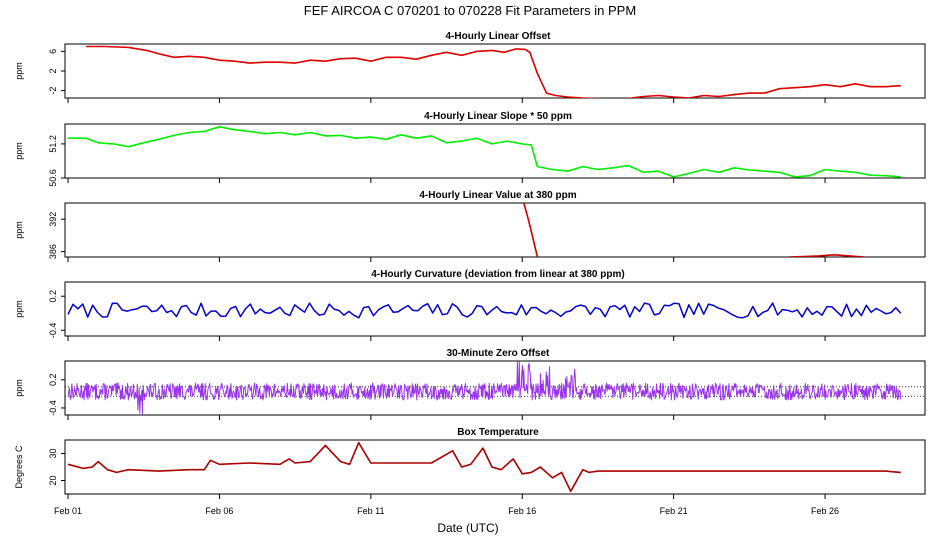  Describe the element at coordinates (53, 144) in the screenshot. I see `y-tick-label: 51.2` at that location.